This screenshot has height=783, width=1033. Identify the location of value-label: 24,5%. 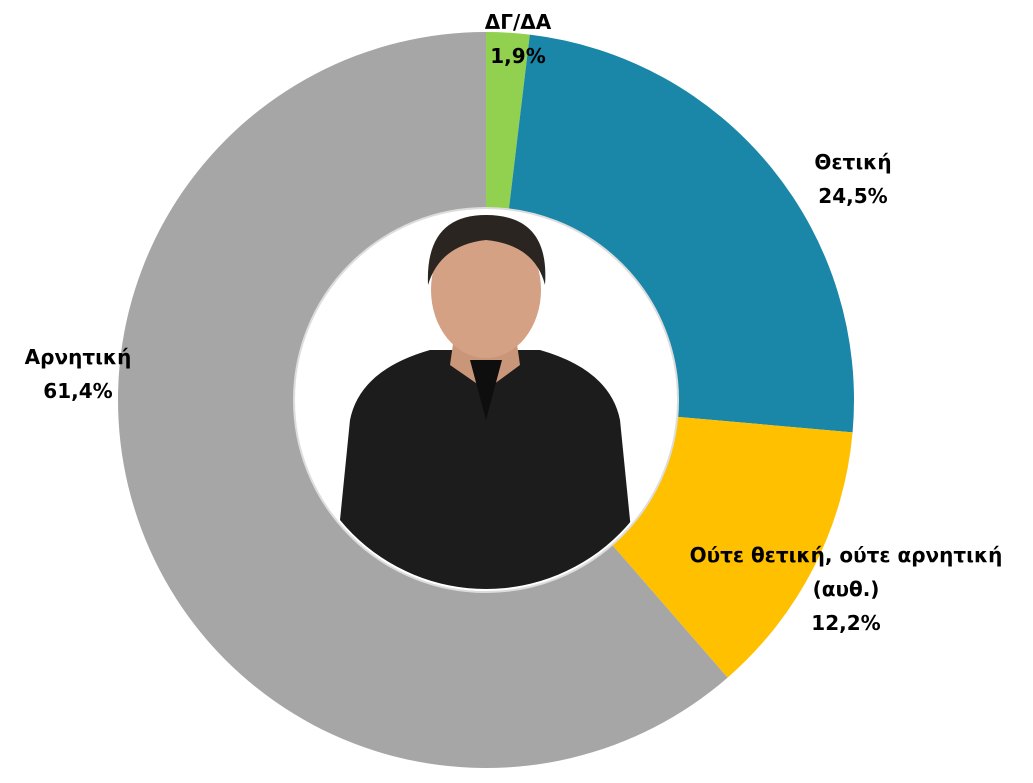
(853, 196).